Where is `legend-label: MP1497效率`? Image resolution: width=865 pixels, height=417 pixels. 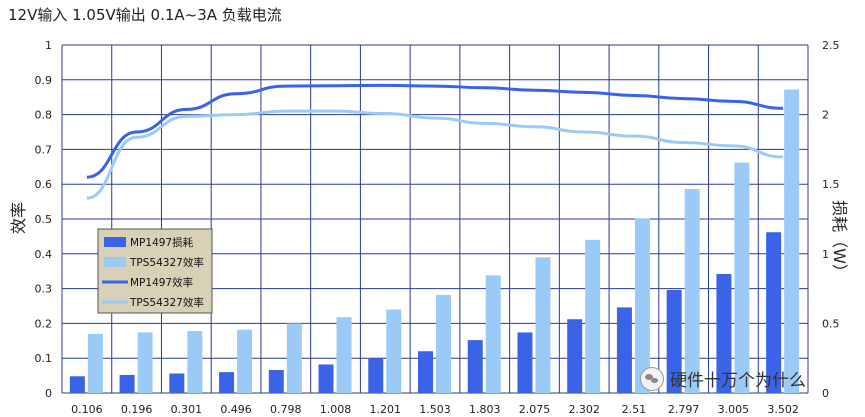
legend-label: MP1497效率 is located at coordinates (161, 282).